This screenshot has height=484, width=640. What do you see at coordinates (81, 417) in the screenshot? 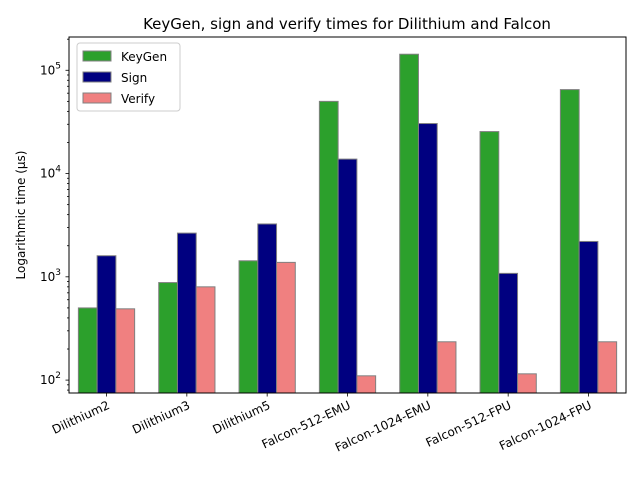
I see `x-tick-label: Dilithium2` at bounding box center [81, 417].